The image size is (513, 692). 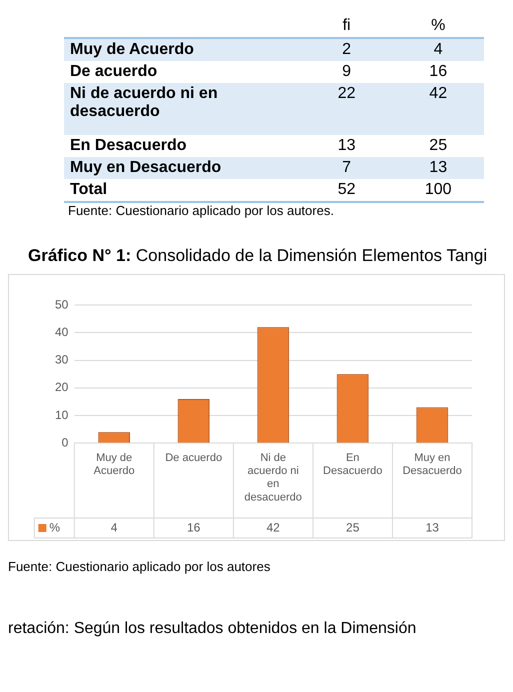 What do you see at coordinates (65, 443) in the screenshot?
I see `y-tick-label: 0` at bounding box center [65, 443].